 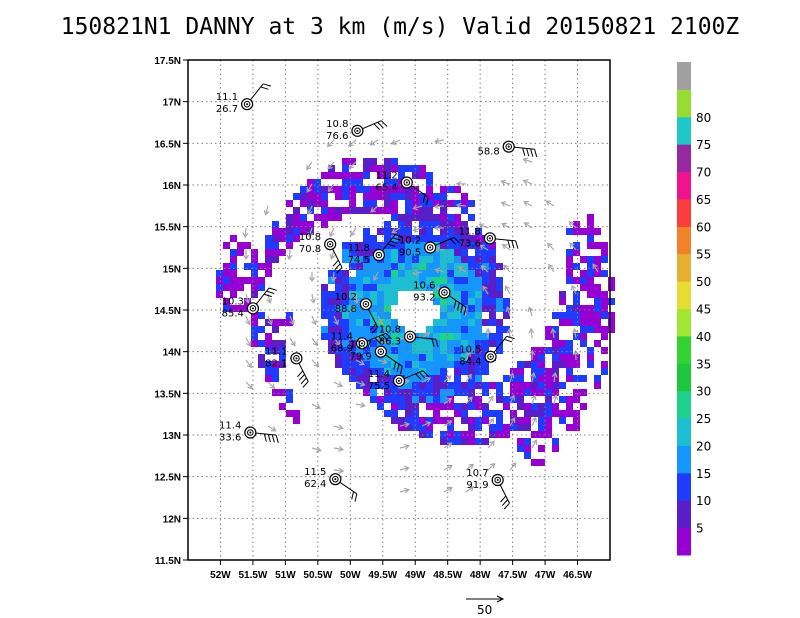 I want to click on dropsonde-marker: 11.126.7, so click(x=244, y=99).